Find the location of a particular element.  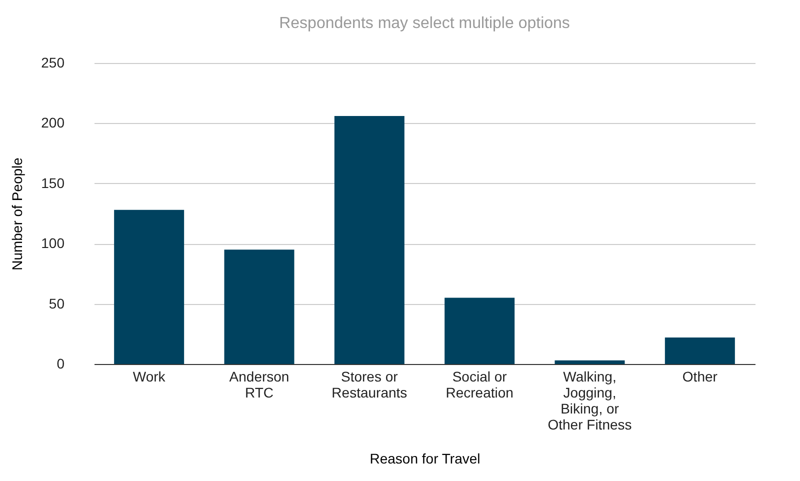

x-tick-label: Social or Recreation is located at coordinates (480, 384).